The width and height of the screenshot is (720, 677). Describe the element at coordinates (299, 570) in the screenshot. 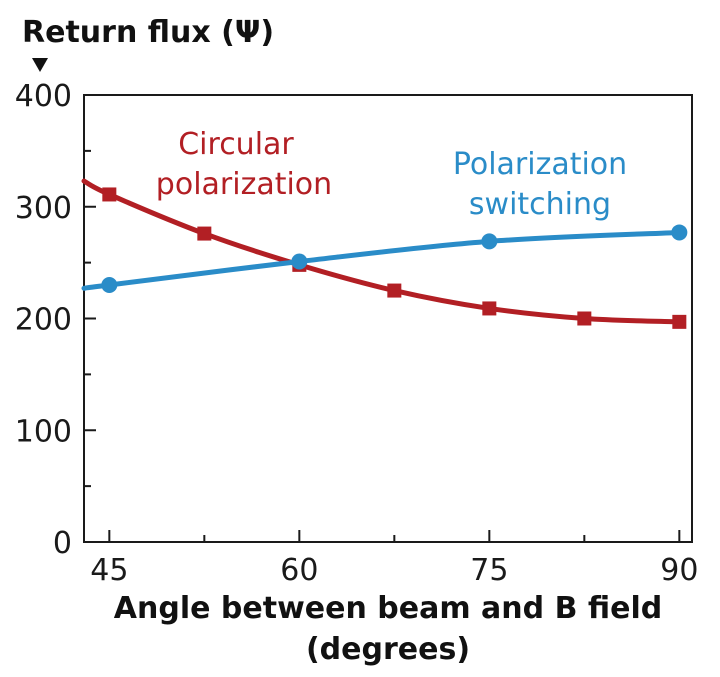

I see `x-tick-label-60: 60` at that location.